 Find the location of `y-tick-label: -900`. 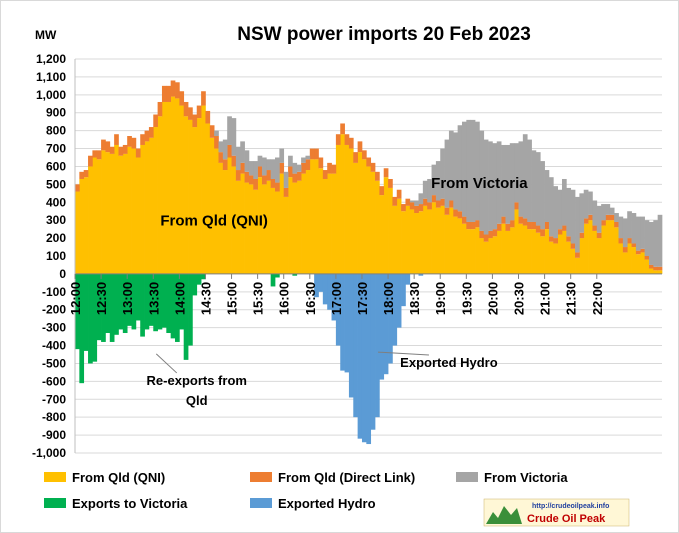

y-tick-label: -900 is located at coordinates (54, 435).